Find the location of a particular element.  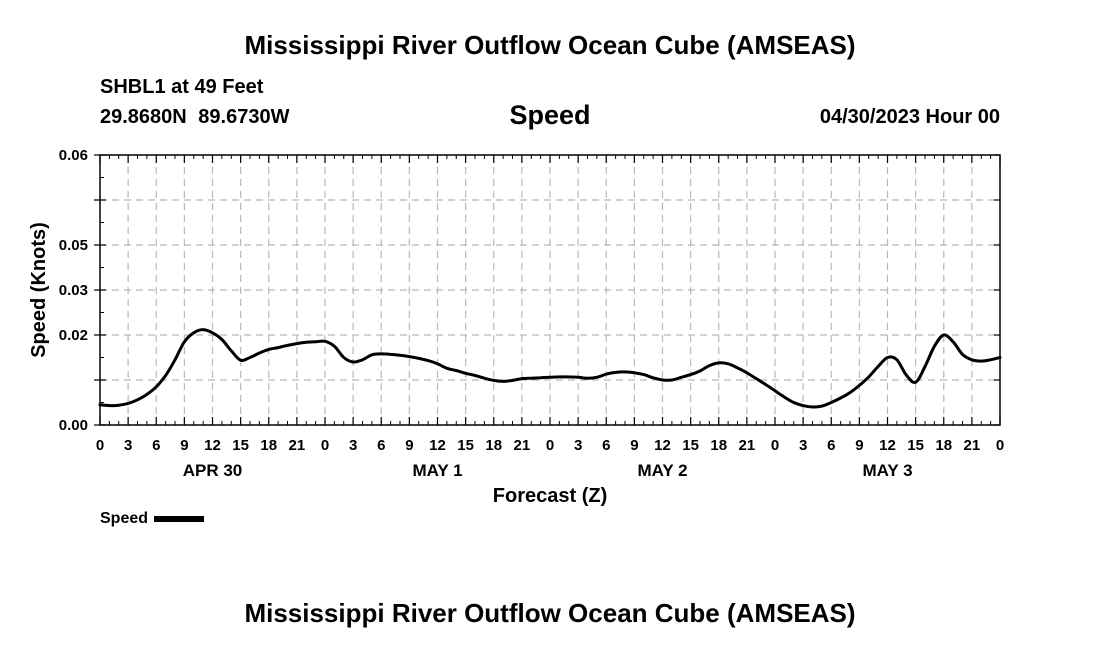

legend-line-swatch is located at coordinates (179, 519).